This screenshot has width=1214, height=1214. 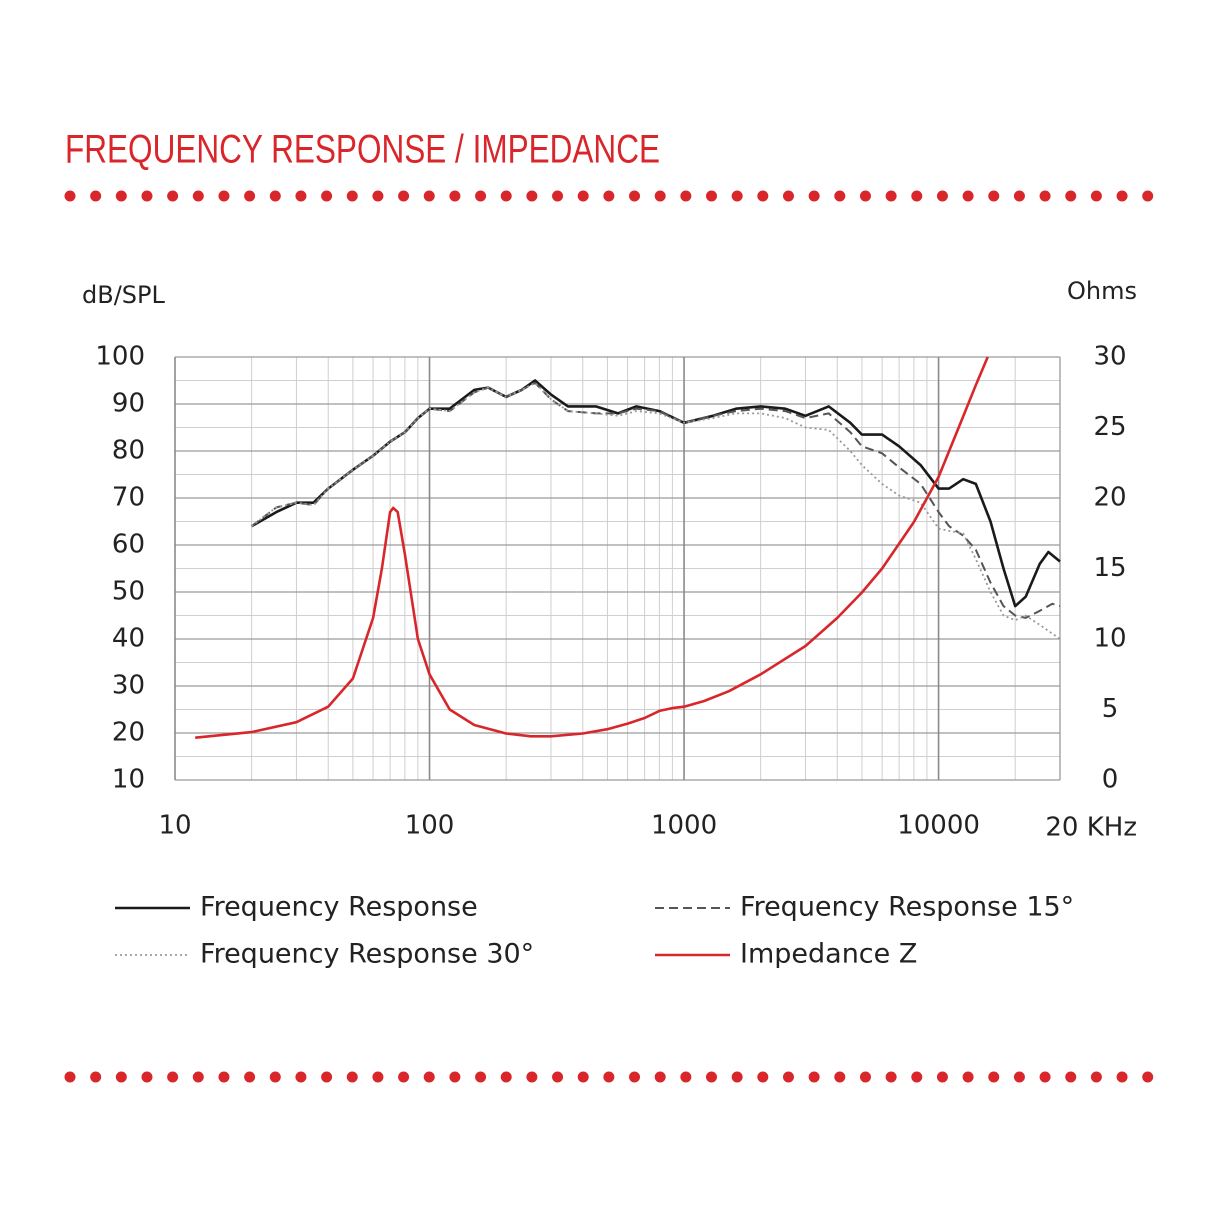 I want to click on y-axis-label: dB/SPL, so click(x=123, y=295).